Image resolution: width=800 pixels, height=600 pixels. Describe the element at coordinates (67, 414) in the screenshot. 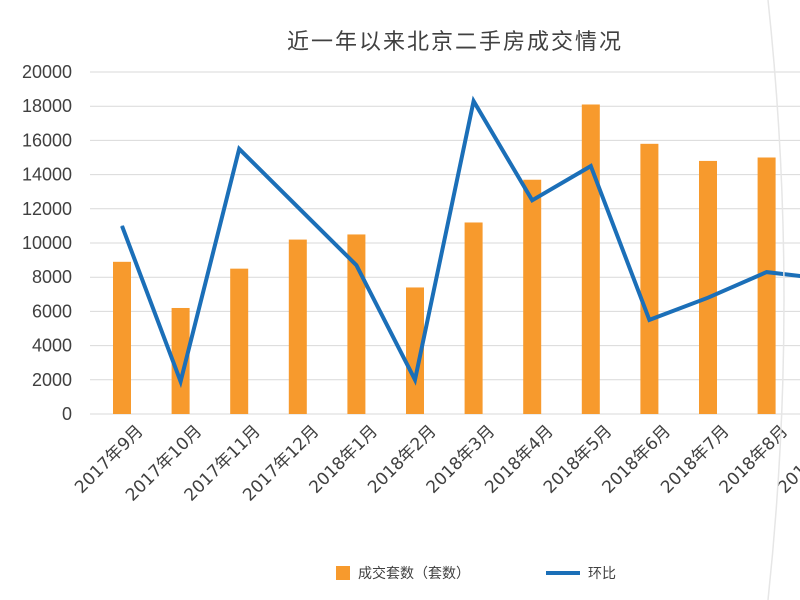

I see `y-tick-label: 0` at that location.